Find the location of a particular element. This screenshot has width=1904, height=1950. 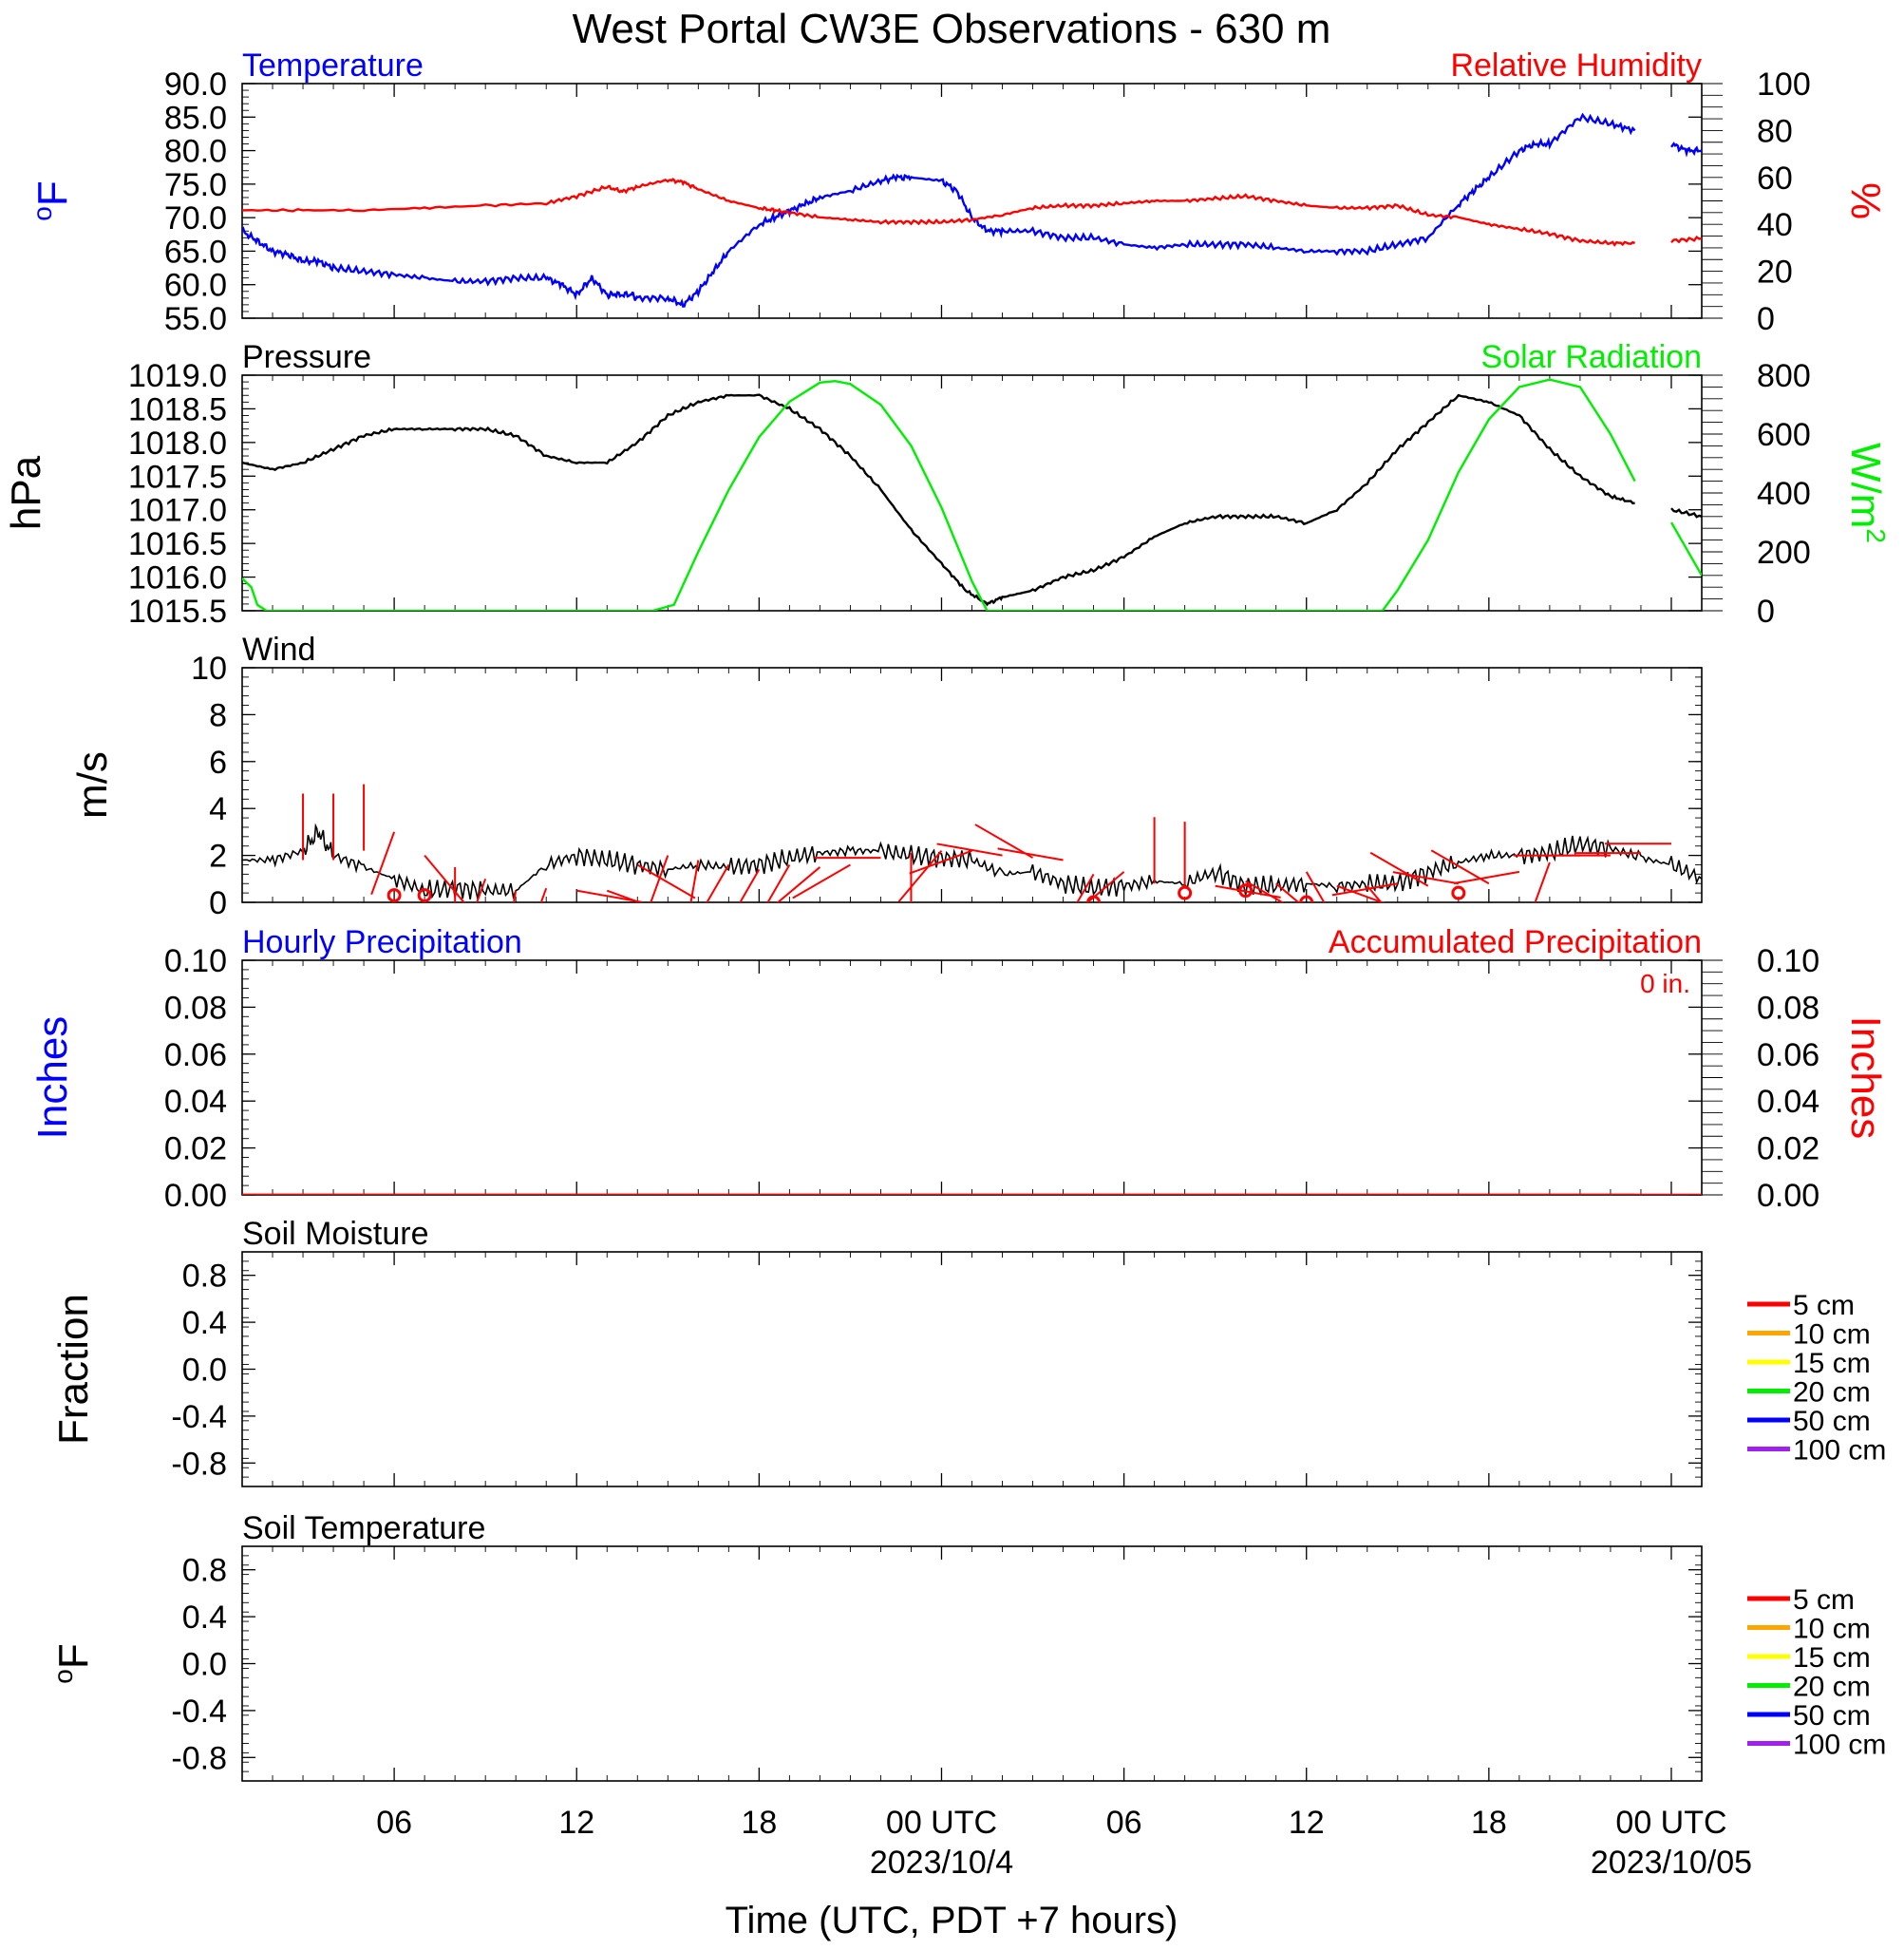

panel-title-right: Solar Radiation is located at coordinates (1592, 357).